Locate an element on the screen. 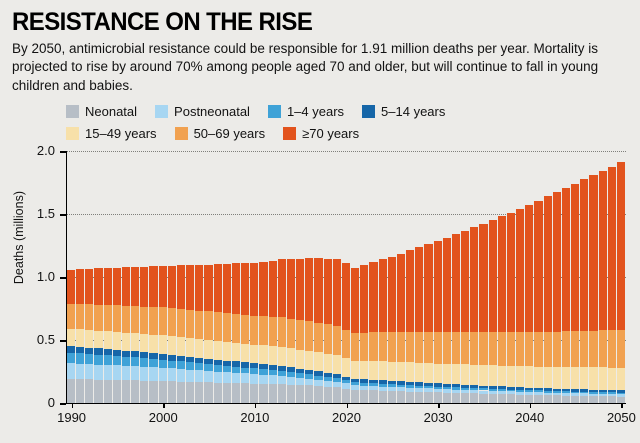 Image resolution: width=640 pixels, height=443 pixels. legend-row: 15–49 years 50–69 years ≥70 years is located at coordinates (347, 133).